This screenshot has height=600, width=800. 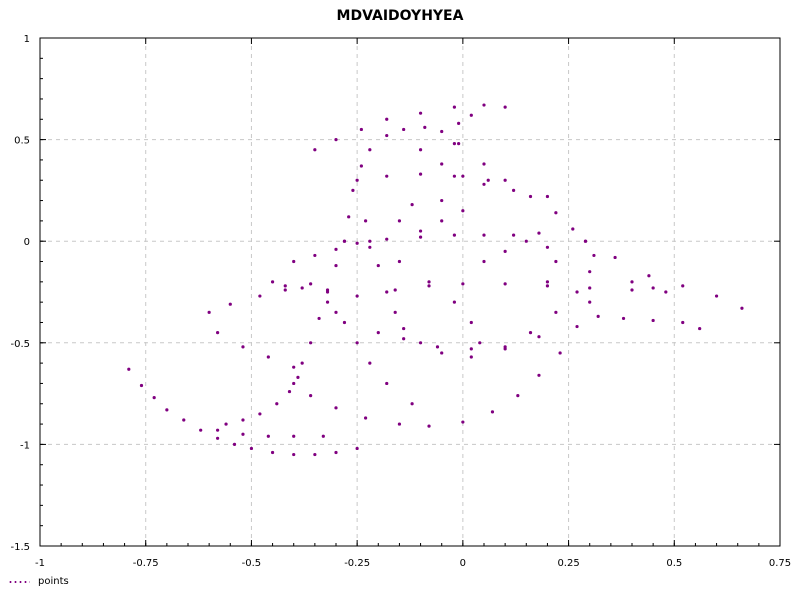 I want to click on x-tick-label: -0.5, so click(x=252, y=563).